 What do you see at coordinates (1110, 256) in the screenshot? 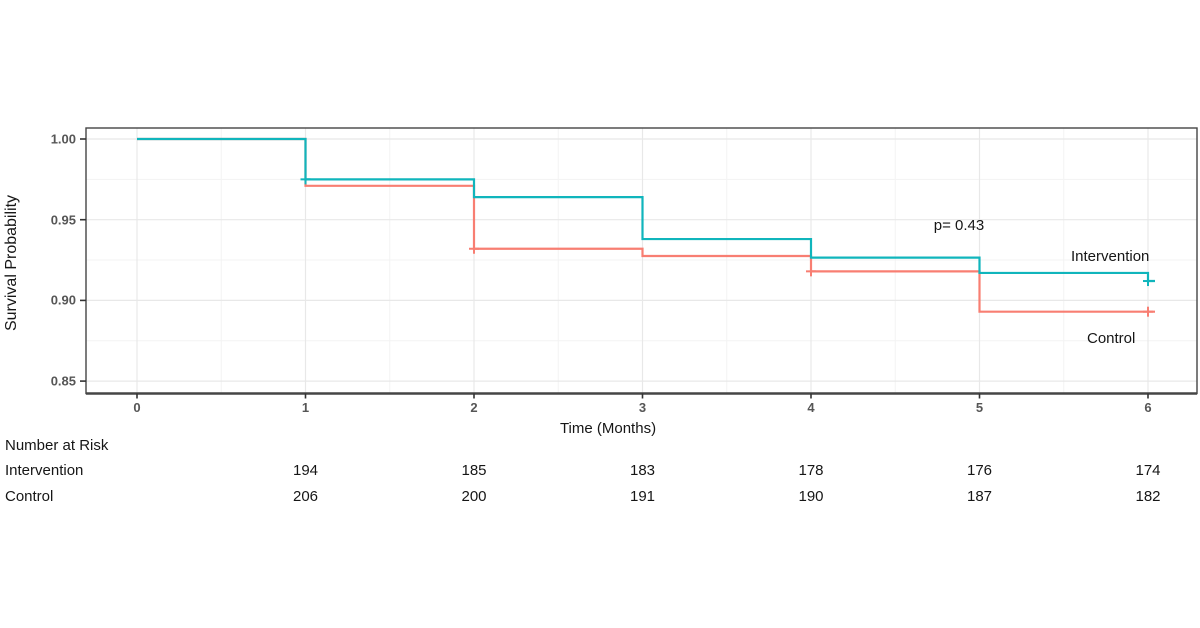
I see `intervention-curve-label: Intervention` at bounding box center [1110, 256].